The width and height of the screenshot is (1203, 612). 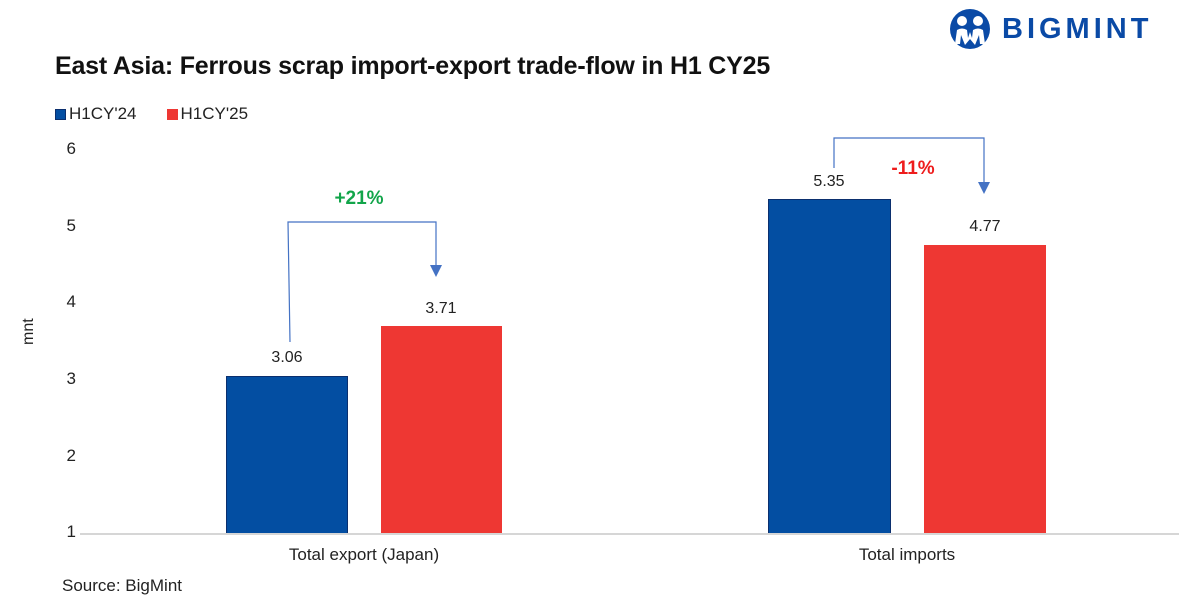 What do you see at coordinates (364, 554) in the screenshot?
I see `x-category-label: Total export (Japan)` at bounding box center [364, 554].